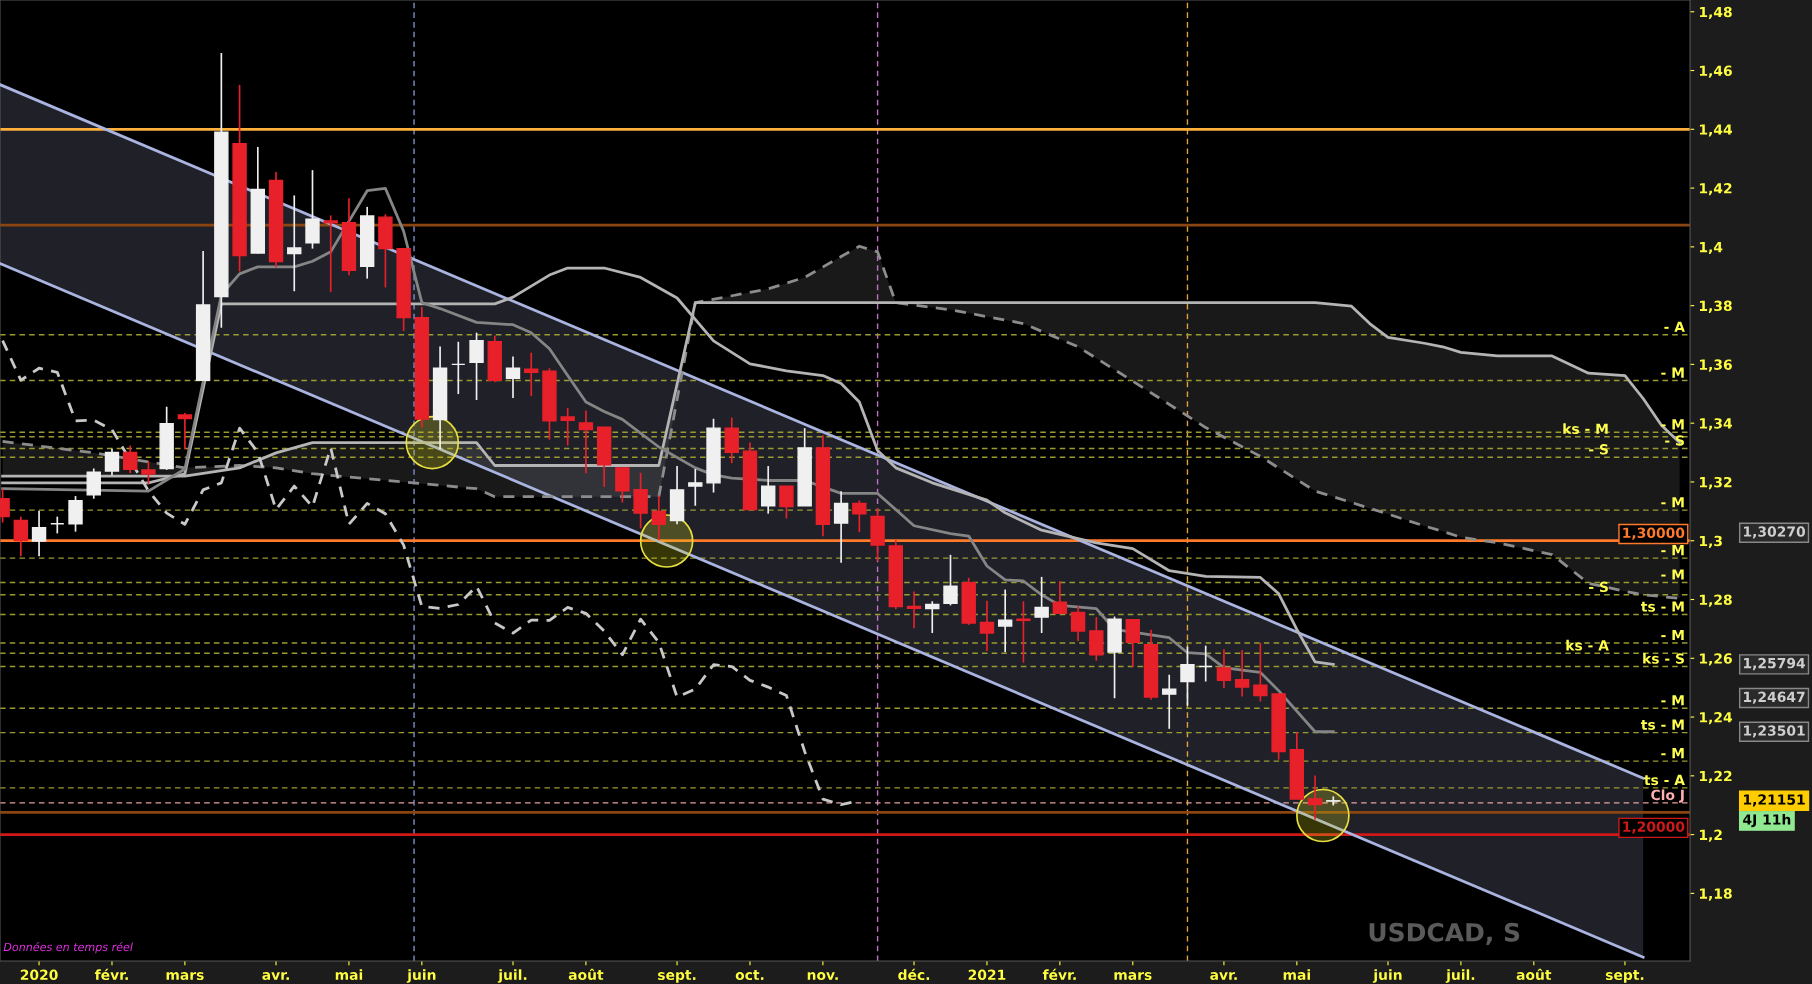 This screenshot has width=1812, height=984. I want to click on y-tick-label: 1,26, so click(1715, 659).